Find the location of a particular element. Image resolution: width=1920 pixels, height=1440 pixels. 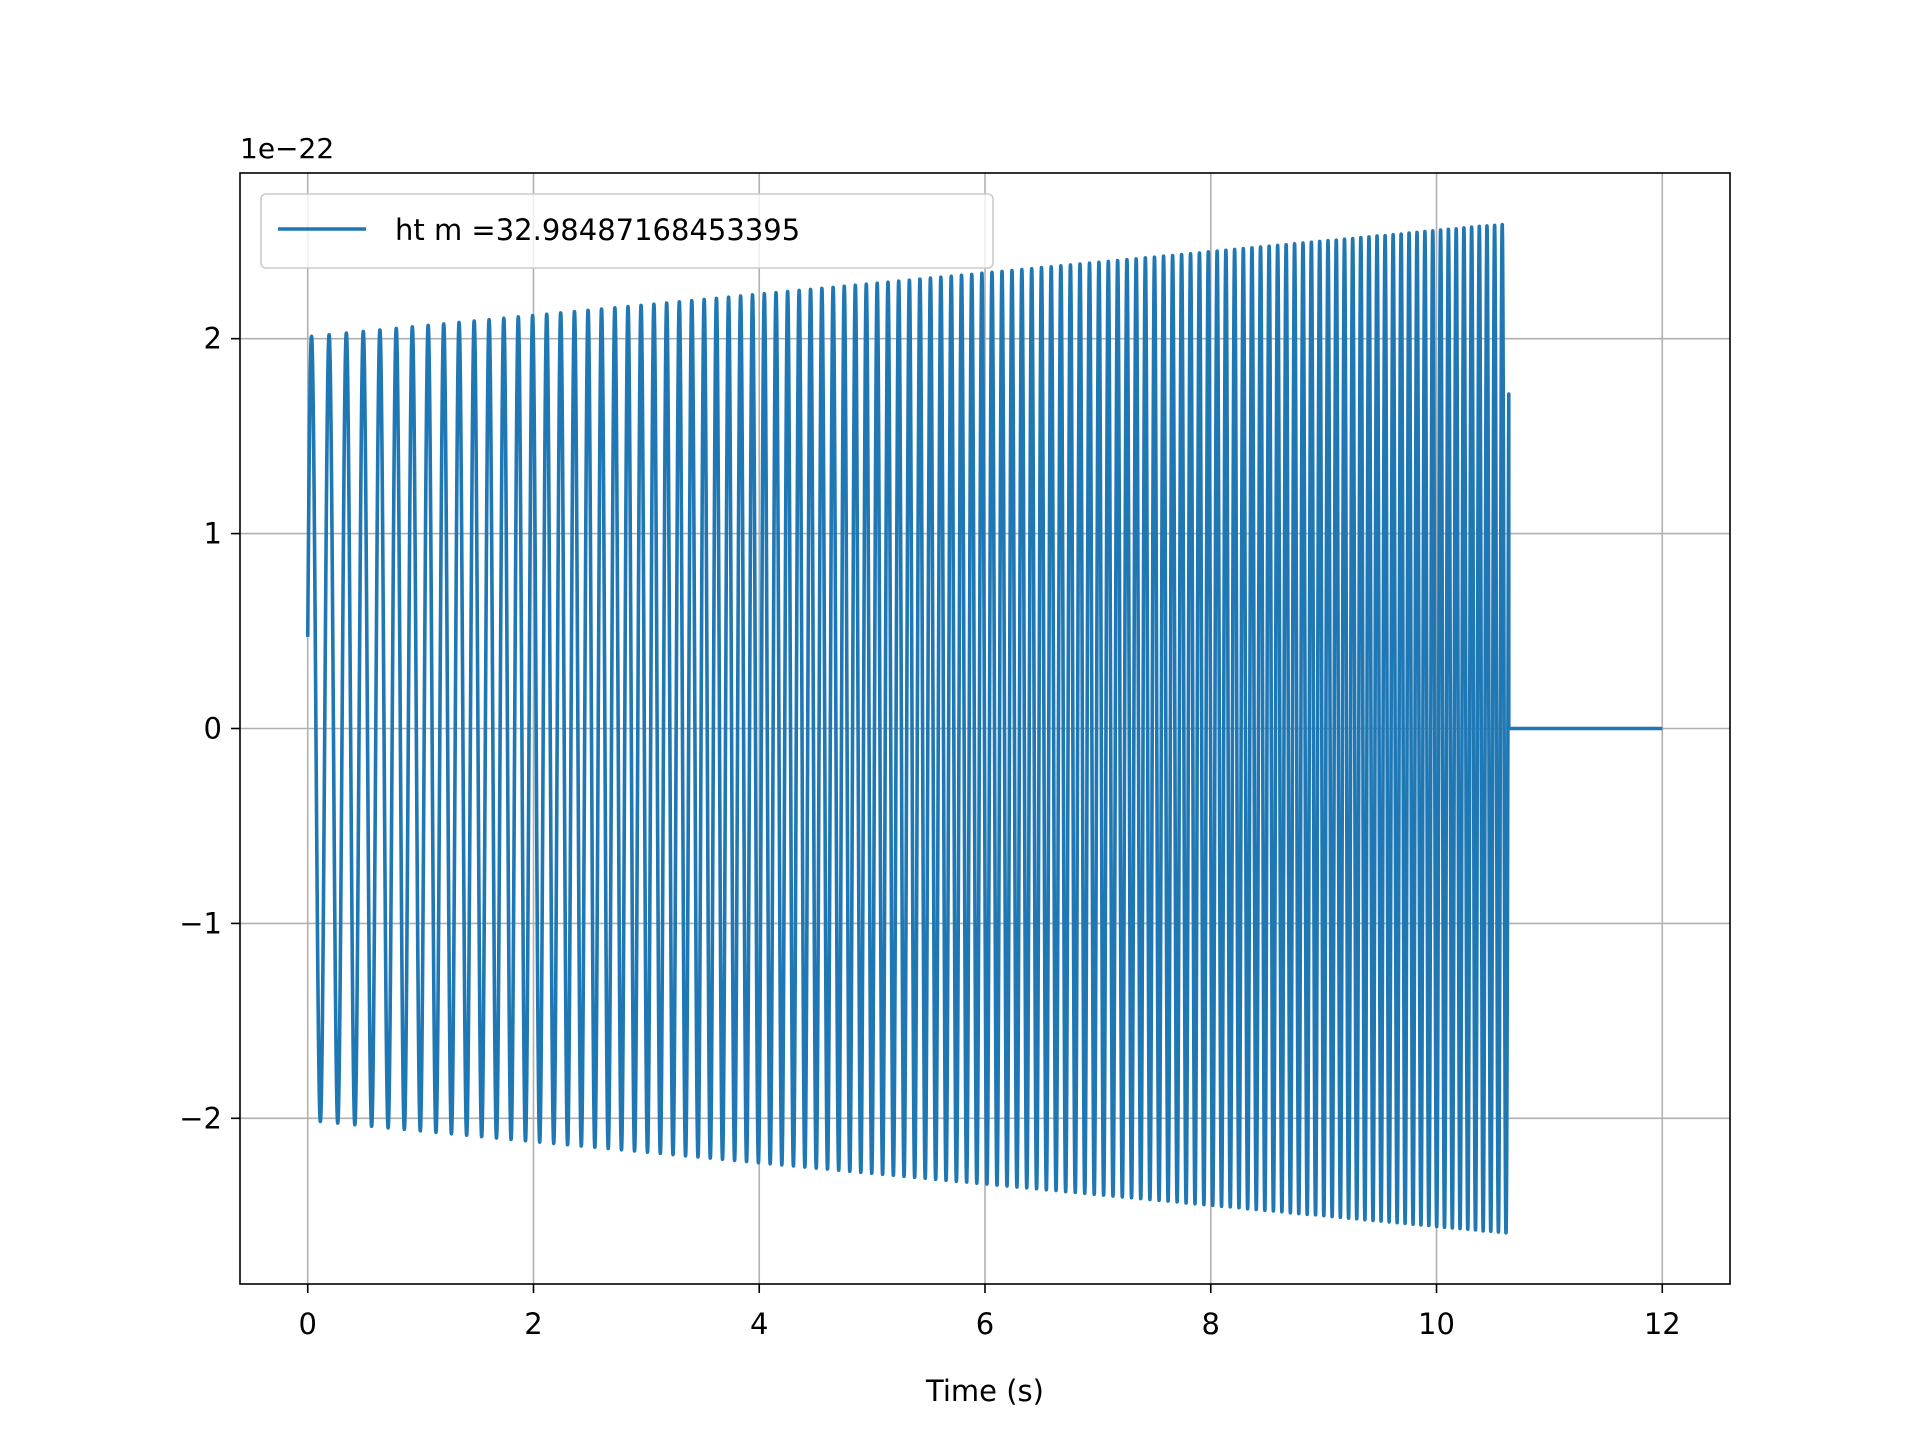

x-tick-label: 0 is located at coordinates (308, 1324).